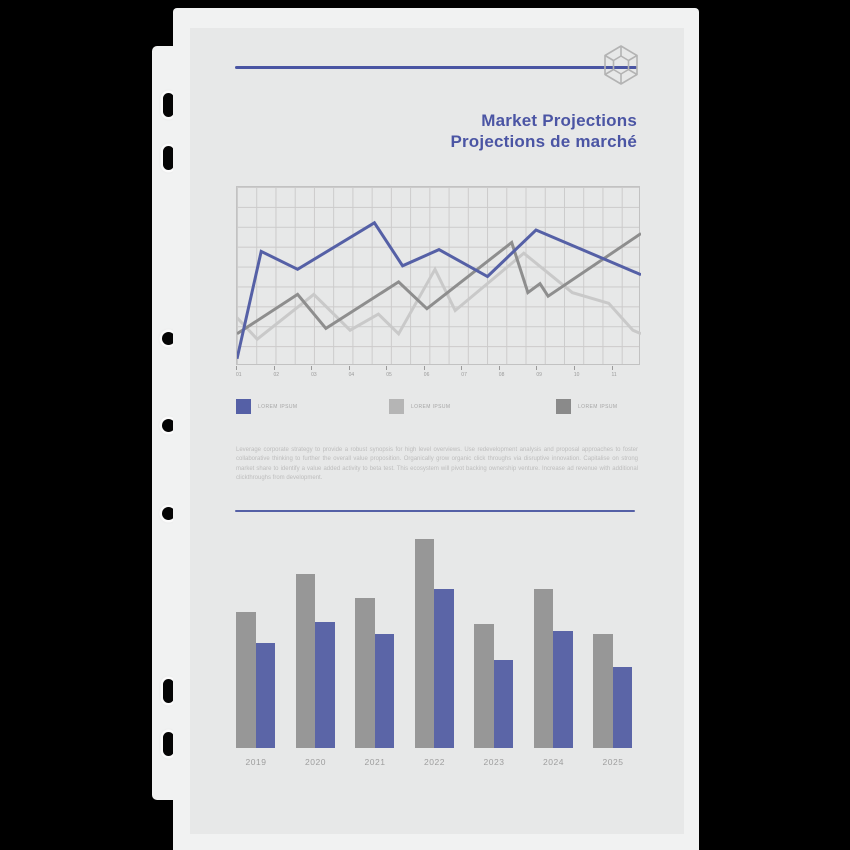  What do you see at coordinates (314, 375) in the screenshot?
I see `x-axis-label: 03` at bounding box center [314, 375].